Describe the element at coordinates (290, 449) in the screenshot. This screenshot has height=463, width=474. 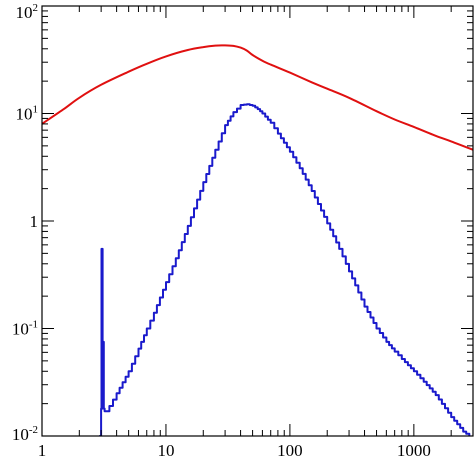
I see `x-tick-label: 100` at that location.